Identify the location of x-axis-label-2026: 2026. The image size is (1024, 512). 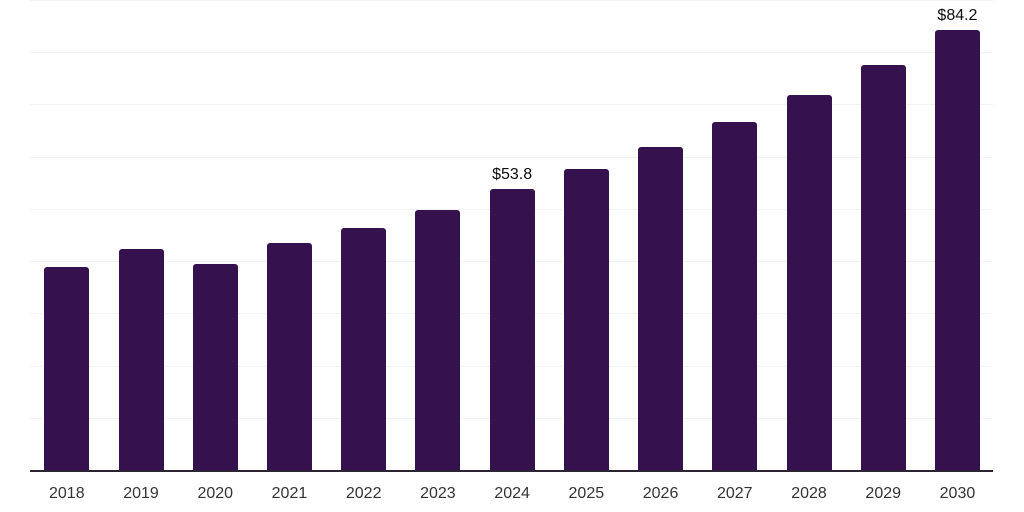
(660, 493).